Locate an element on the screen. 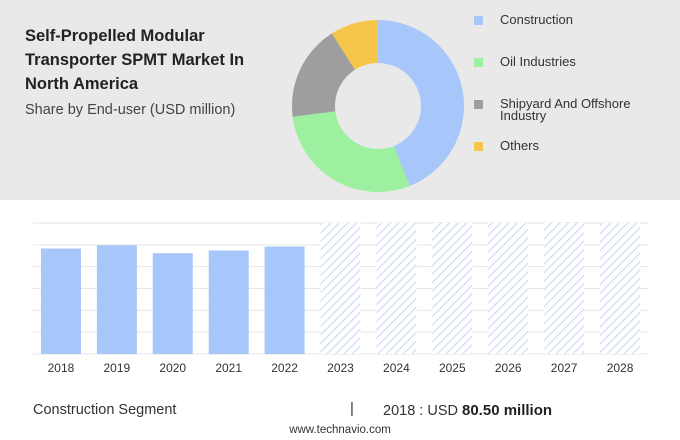 The width and height of the screenshot is (680, 440). x-tick-label: 2024 is located at coordinates (396, 368).